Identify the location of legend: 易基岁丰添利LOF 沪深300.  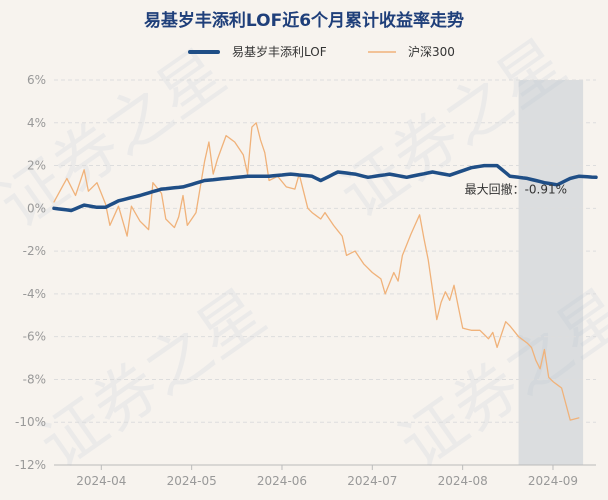
(321, 51).